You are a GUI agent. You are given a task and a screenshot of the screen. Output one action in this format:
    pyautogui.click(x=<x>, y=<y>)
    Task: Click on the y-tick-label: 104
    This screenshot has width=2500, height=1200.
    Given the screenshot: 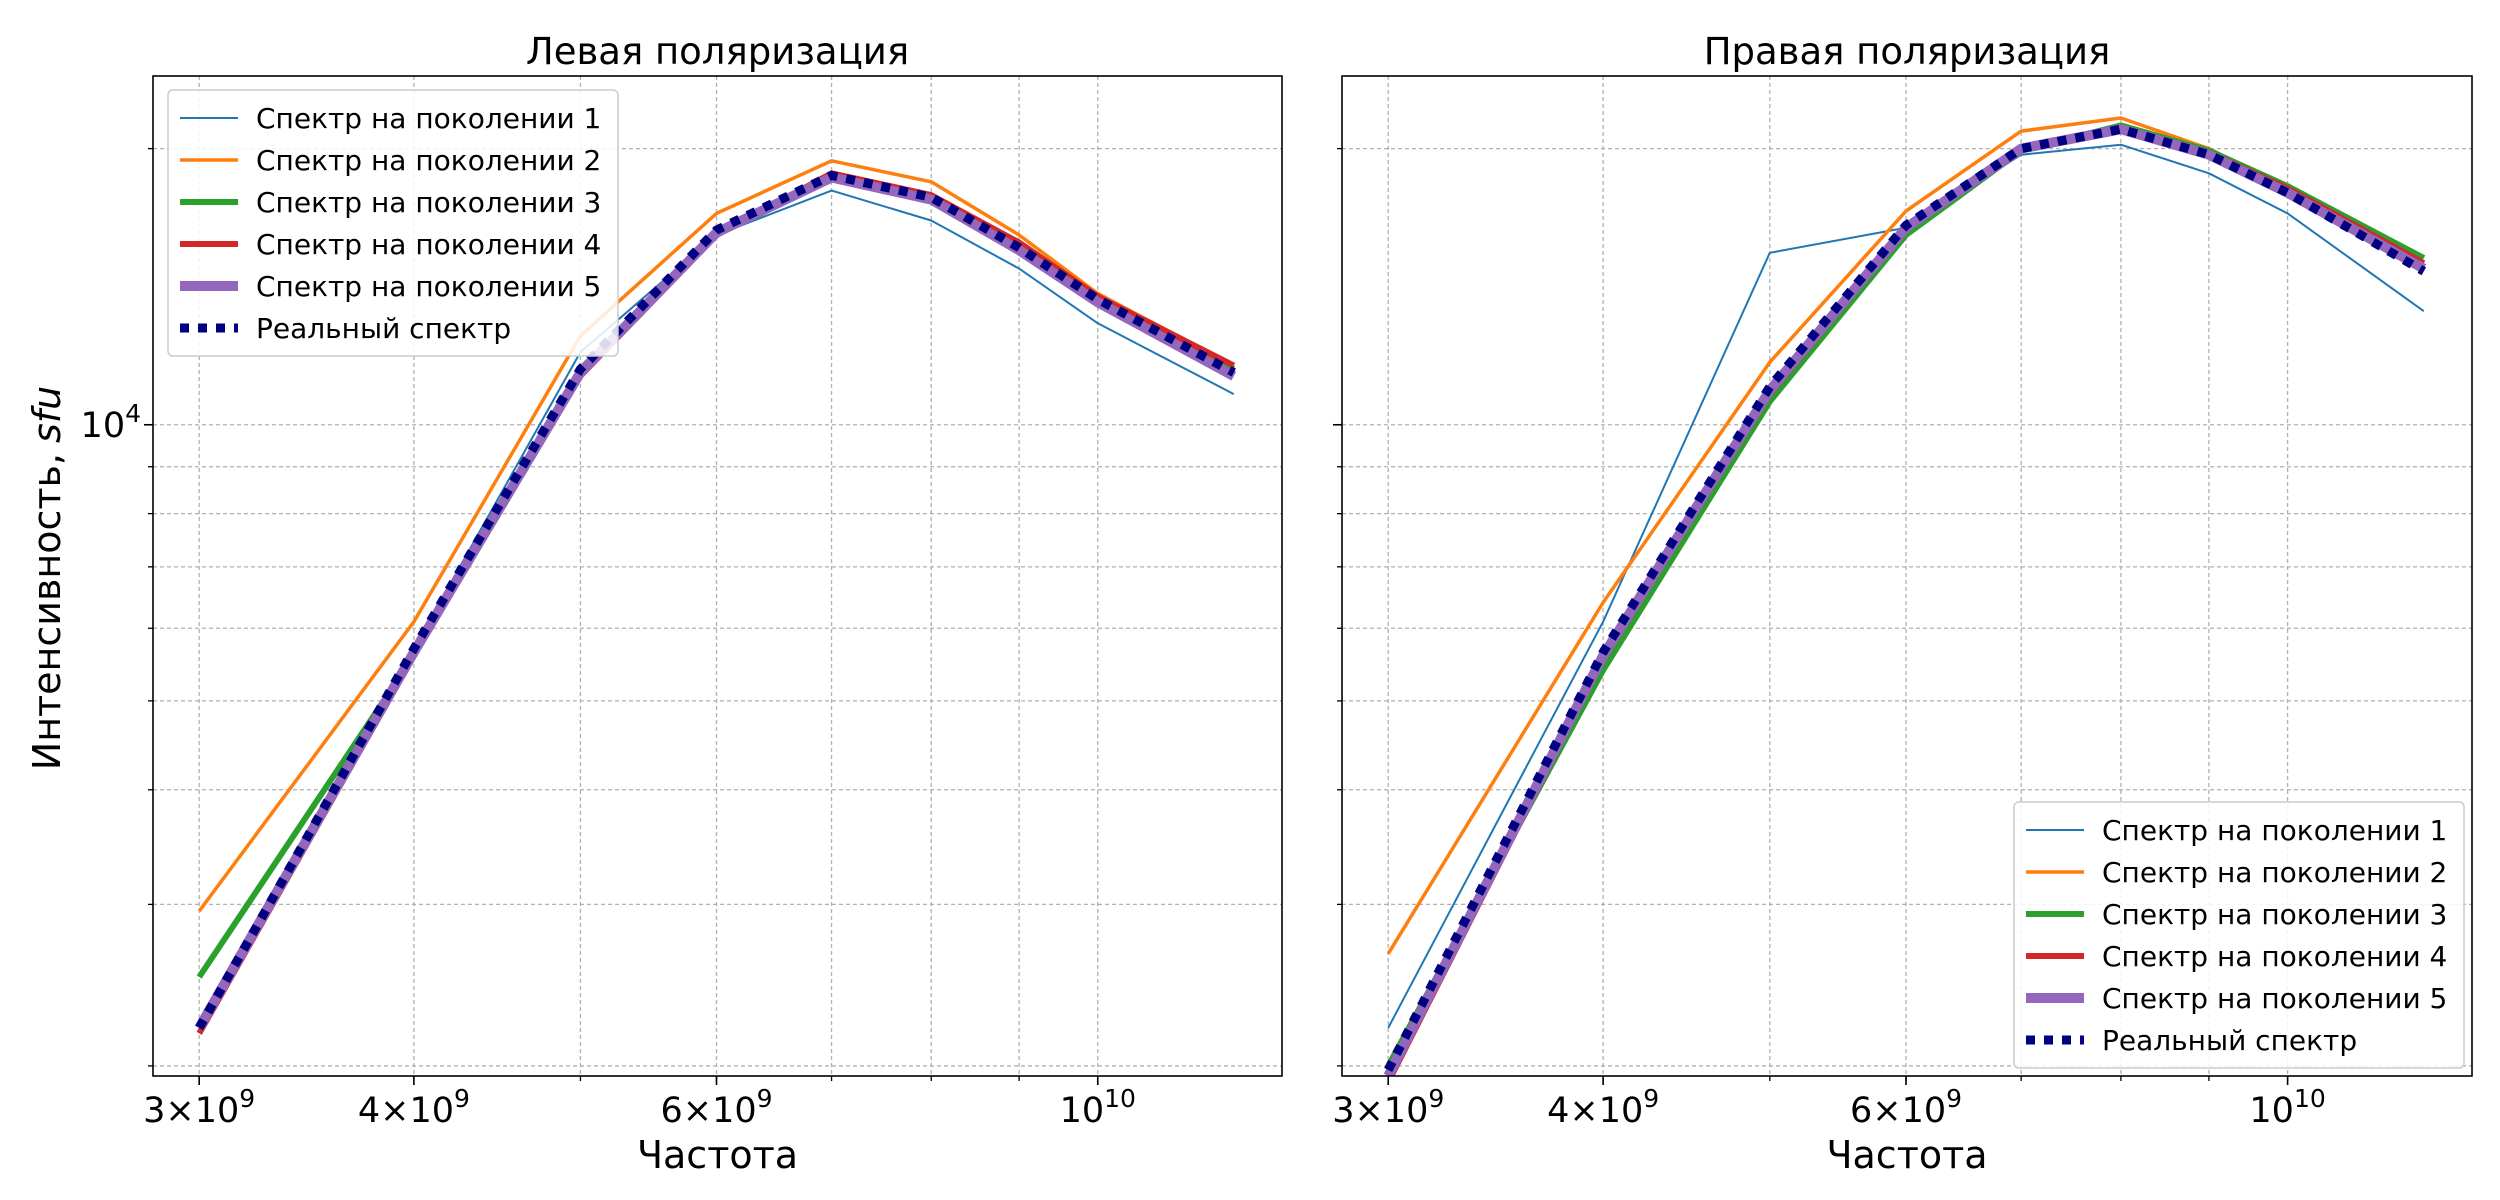 What is the action you would take?
    pyautogui.click(x=111, y=422)
    